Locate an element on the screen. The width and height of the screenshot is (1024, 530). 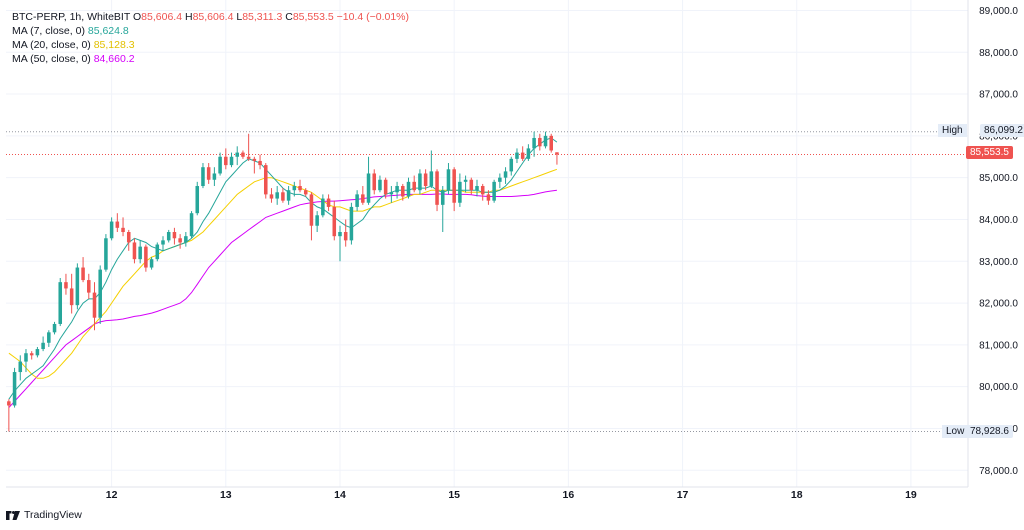
time-axis: 12 13 14 15 16 17 18 19 is located at coordinates (487, 493).